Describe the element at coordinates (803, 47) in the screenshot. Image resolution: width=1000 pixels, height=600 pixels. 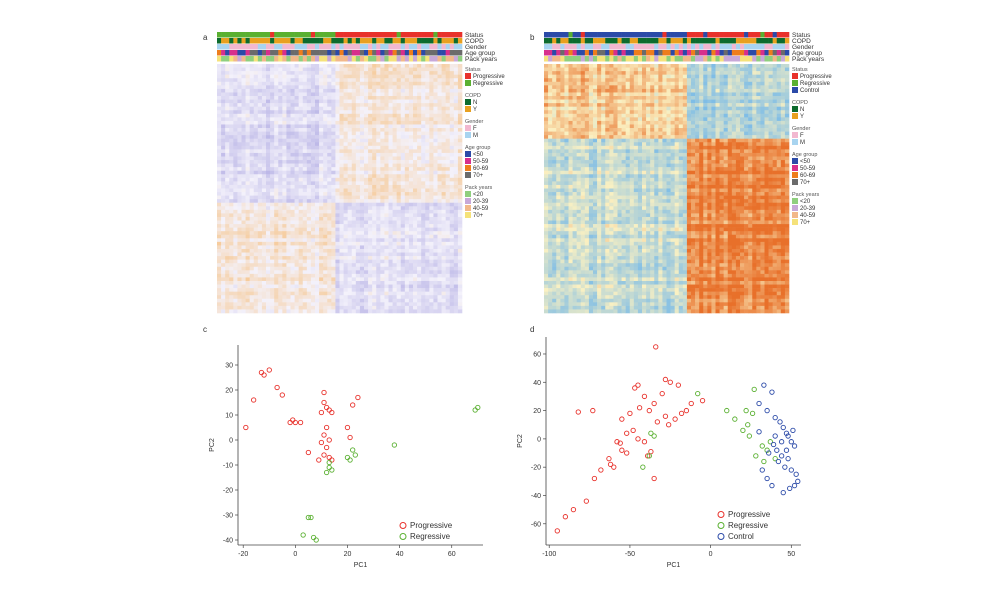
I see `track-label: Gender` at that location.